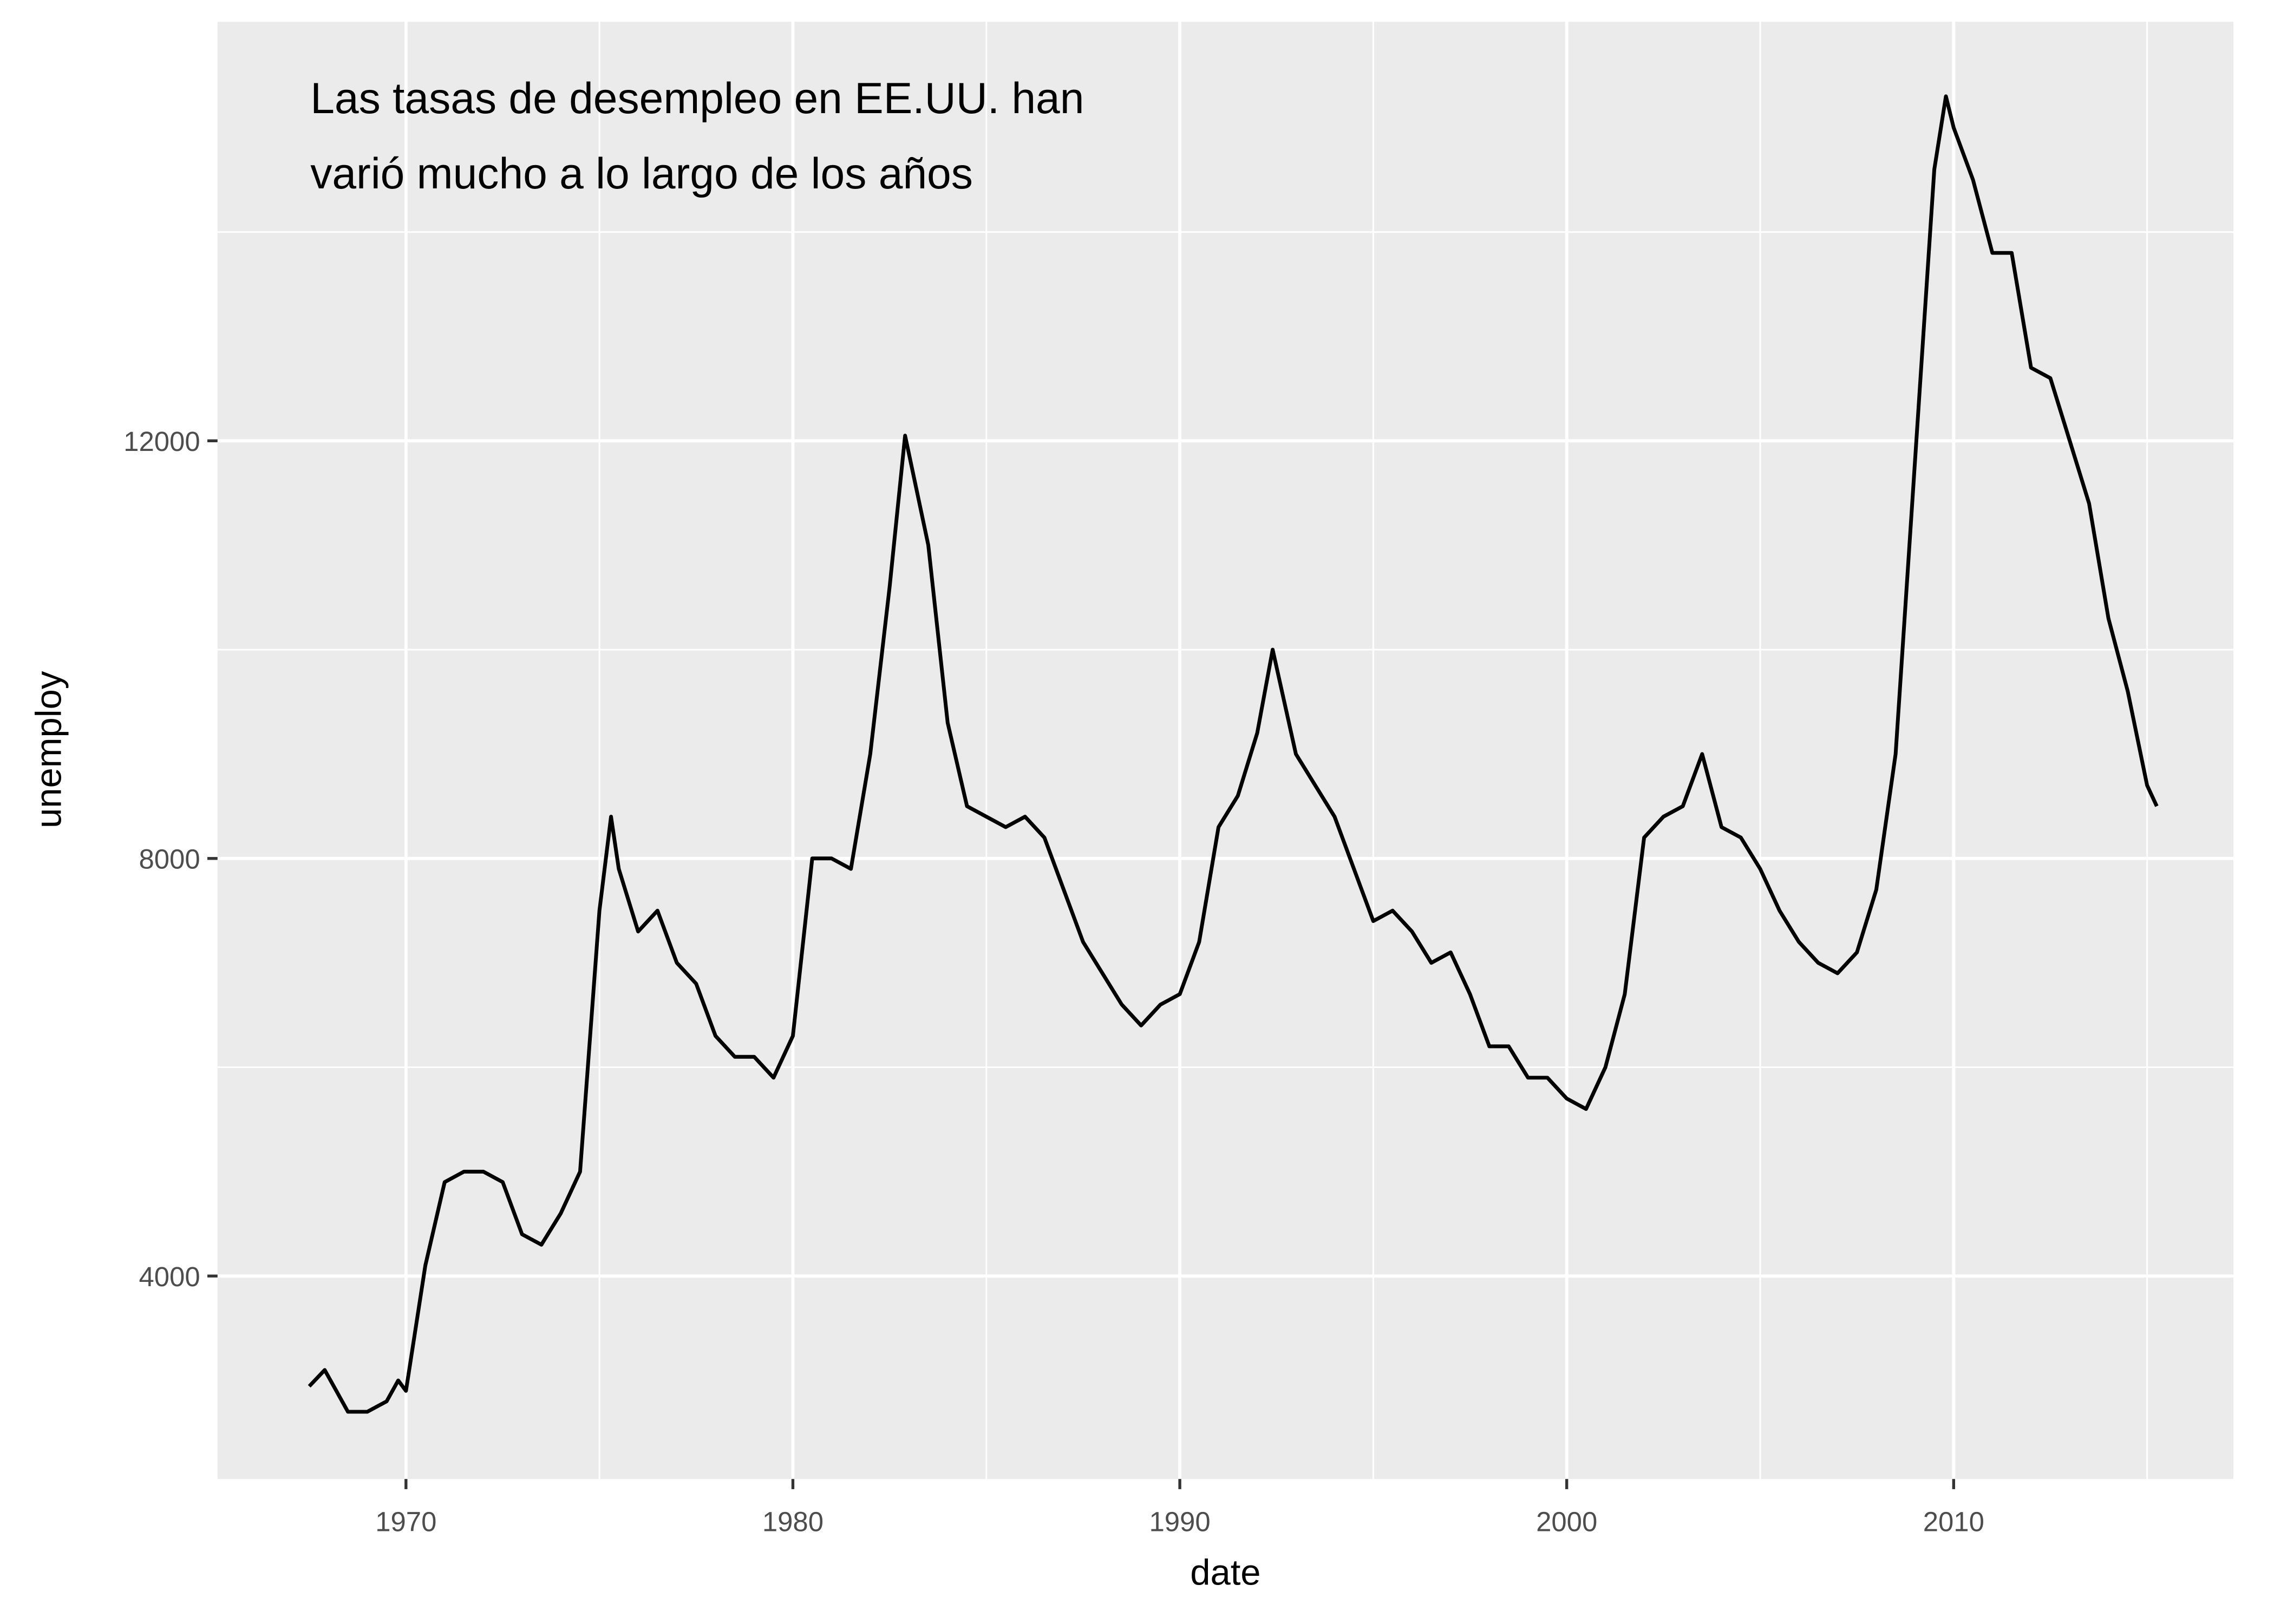 This screenshot has height=1624, width=2274. Describe the element at coordinates (793, 1522) in the screenshot. I see `x-tick-label: 1980` at that location.